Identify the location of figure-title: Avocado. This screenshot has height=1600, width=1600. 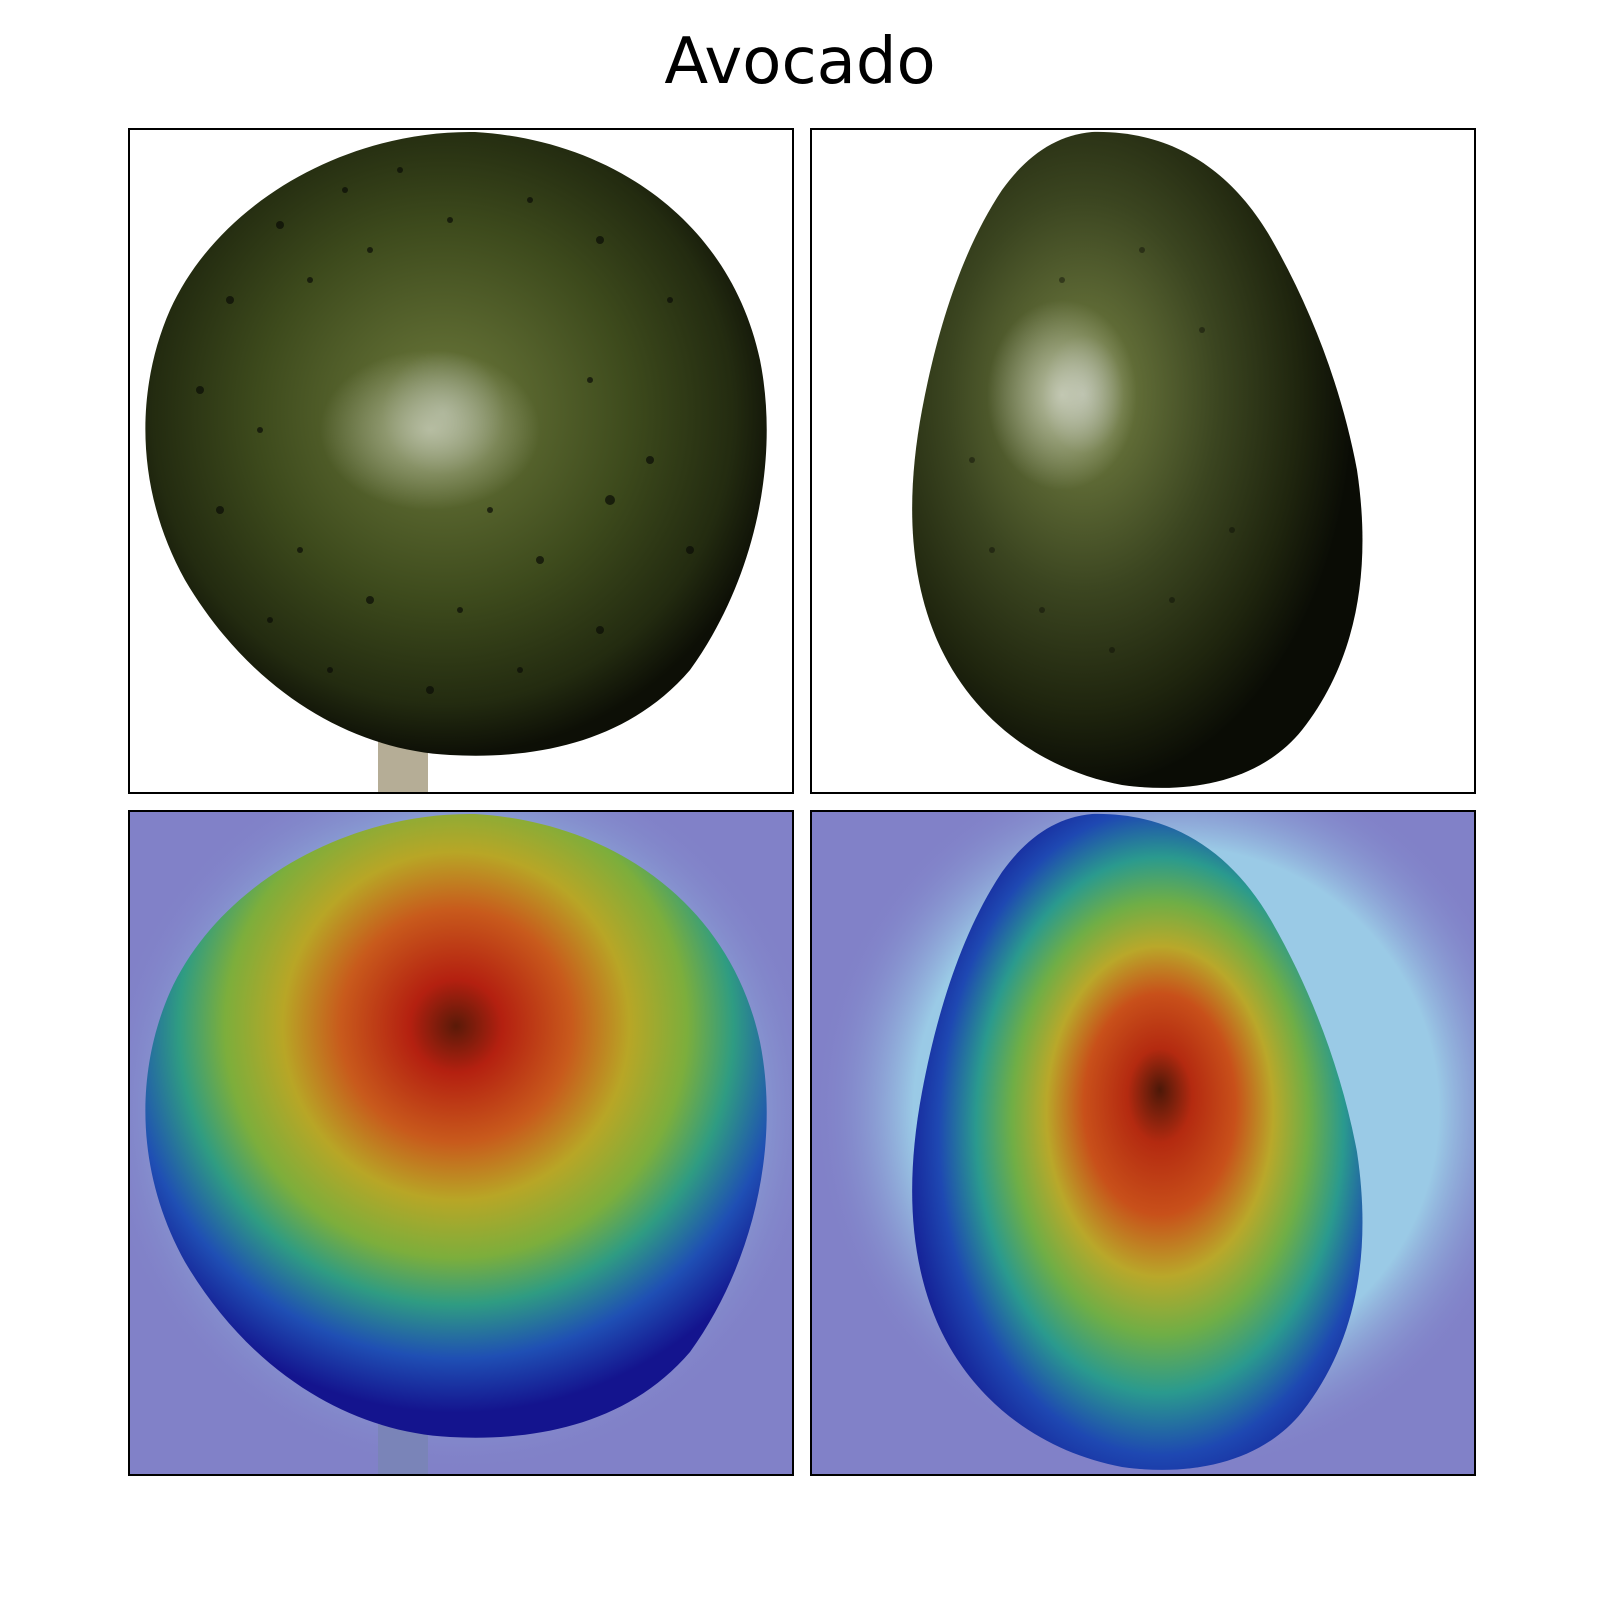
(800, 62).